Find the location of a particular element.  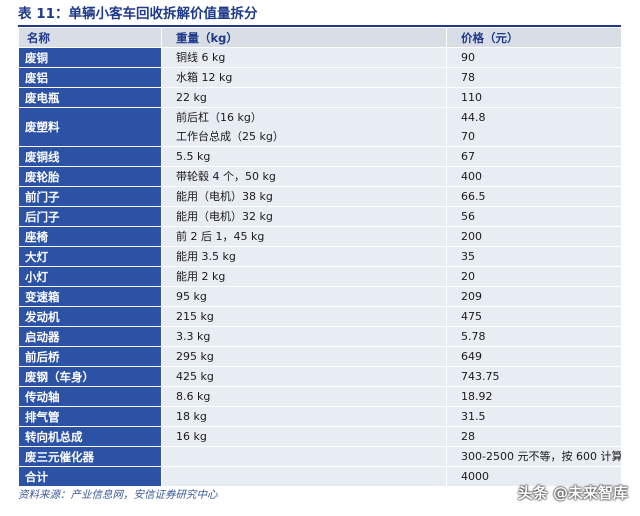

item-name-cell: 发动机 is located at coordinates (90, 316).